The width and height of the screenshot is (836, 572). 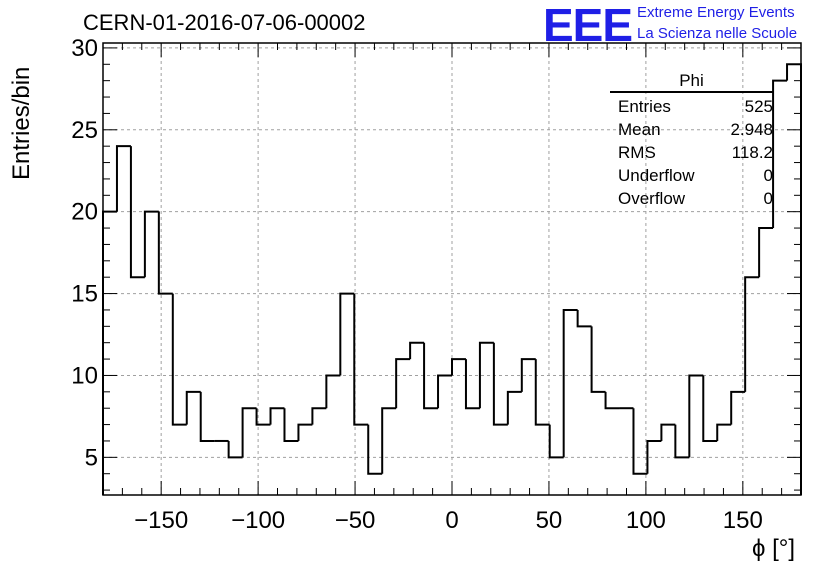 What do you see at coordinates (84, 130) in the screenshot?
I see `y-tick-label: 25` at bounding box center [84, 130].